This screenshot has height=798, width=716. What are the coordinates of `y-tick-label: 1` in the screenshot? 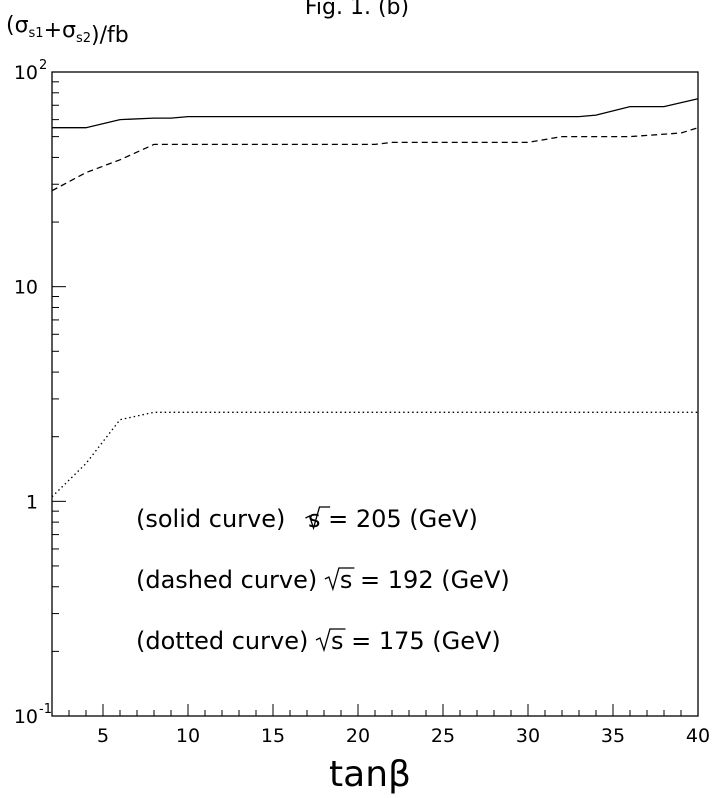 It's located at (32, 502).